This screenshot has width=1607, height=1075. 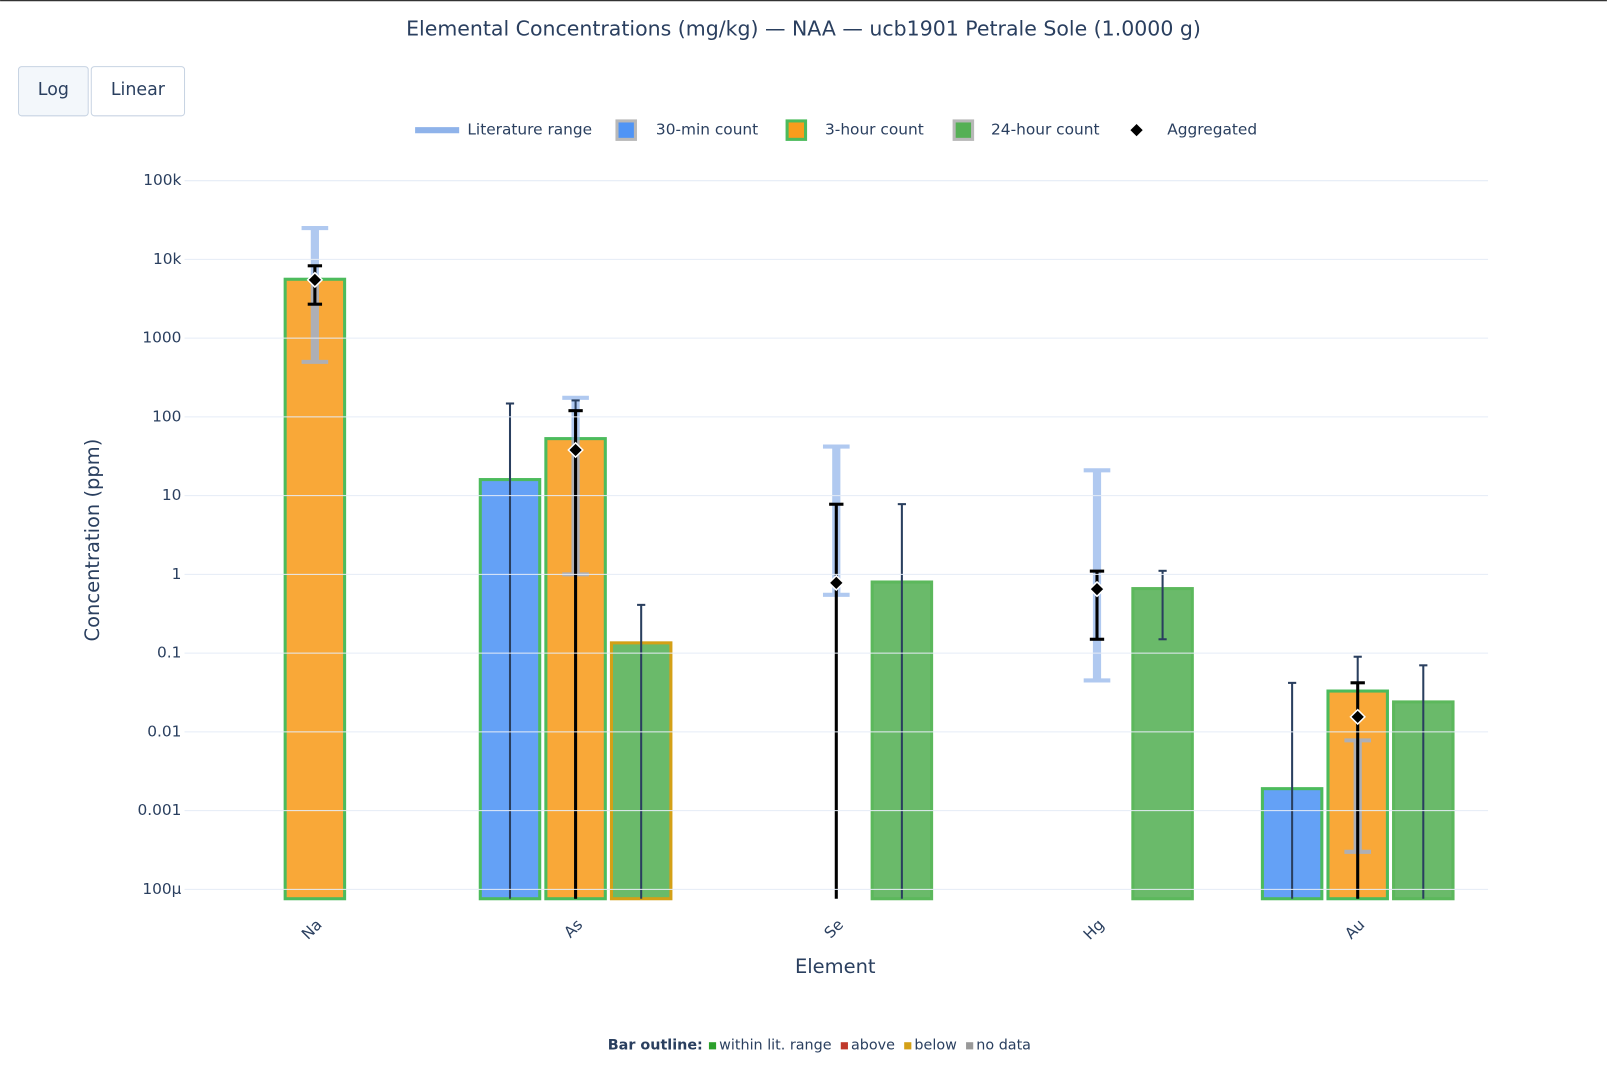 What do you see at coordinates (172, 495) in the screenshot?
I see `y-tick-label: 10` at bounding box center [172, 495].